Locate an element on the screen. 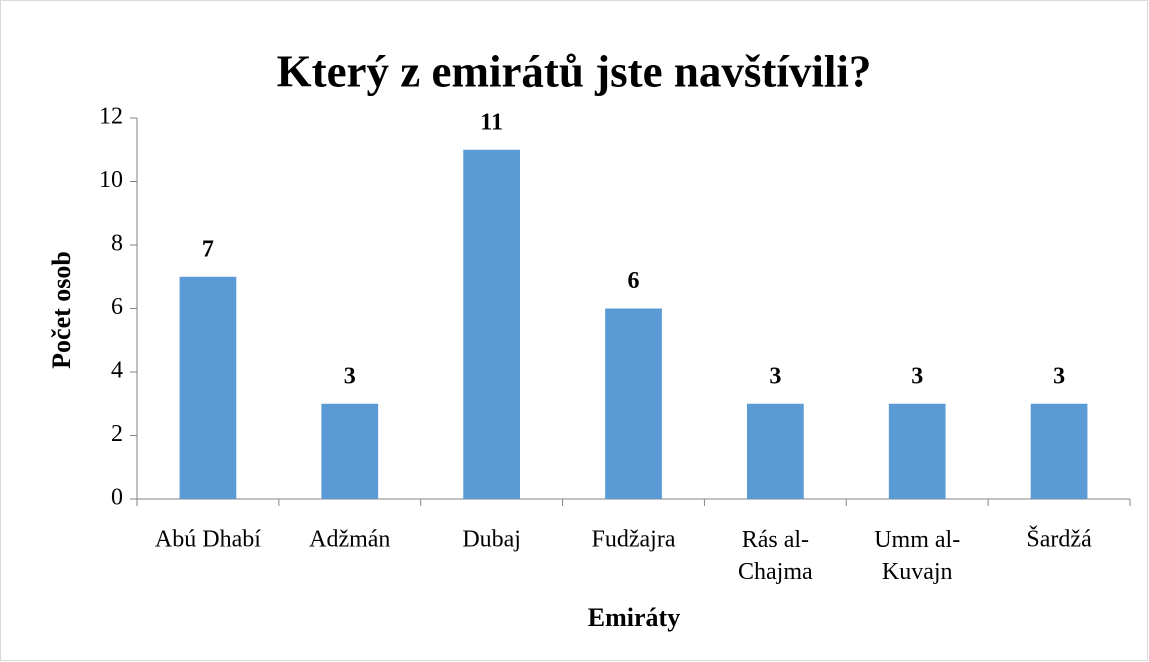  y-tick-label: 10 is located at coordinates (111, 180).